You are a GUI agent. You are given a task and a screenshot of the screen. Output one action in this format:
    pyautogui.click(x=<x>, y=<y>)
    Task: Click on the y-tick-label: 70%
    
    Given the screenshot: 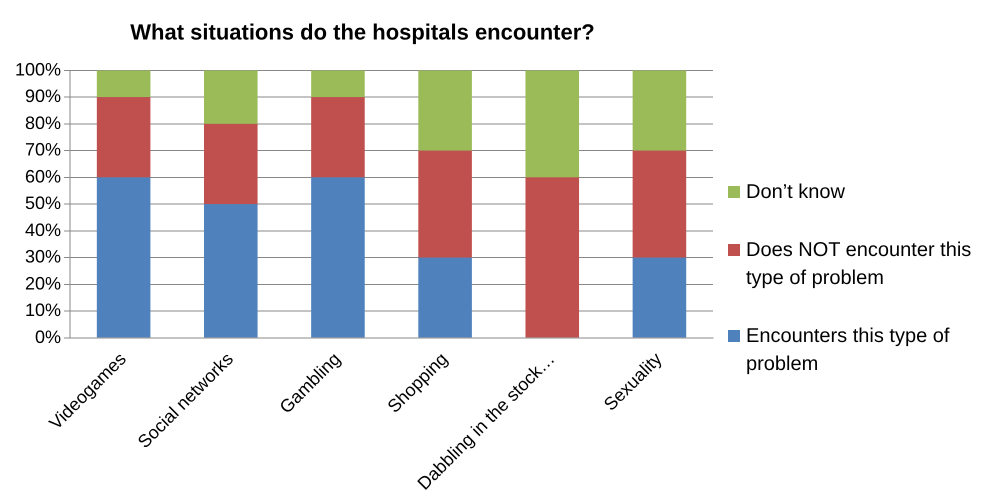 What is the action you would take?
    pyautogui.click(x=43, y=150)
    